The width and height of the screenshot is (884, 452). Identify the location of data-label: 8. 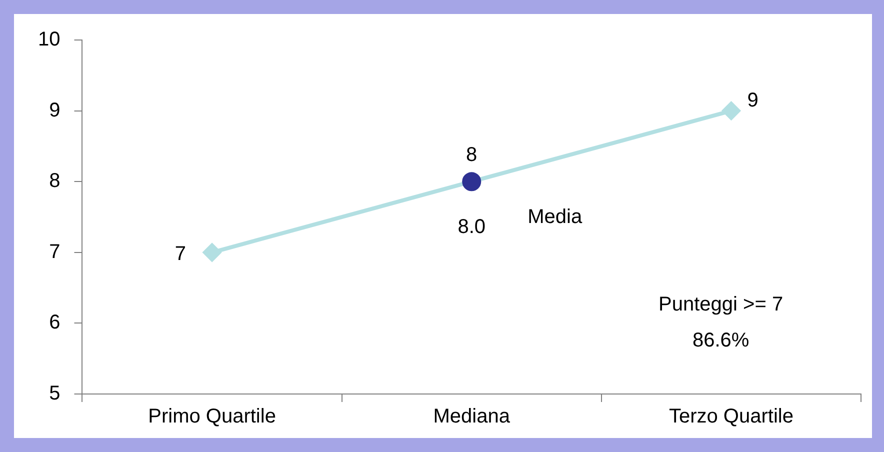
(472, 155).